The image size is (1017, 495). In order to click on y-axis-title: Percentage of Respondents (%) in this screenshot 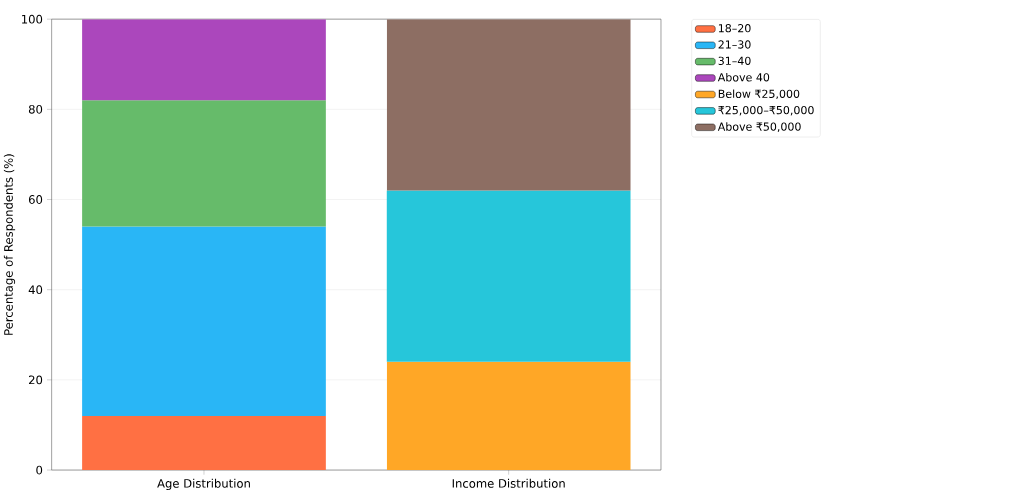, I will do `click(9, 244)`.